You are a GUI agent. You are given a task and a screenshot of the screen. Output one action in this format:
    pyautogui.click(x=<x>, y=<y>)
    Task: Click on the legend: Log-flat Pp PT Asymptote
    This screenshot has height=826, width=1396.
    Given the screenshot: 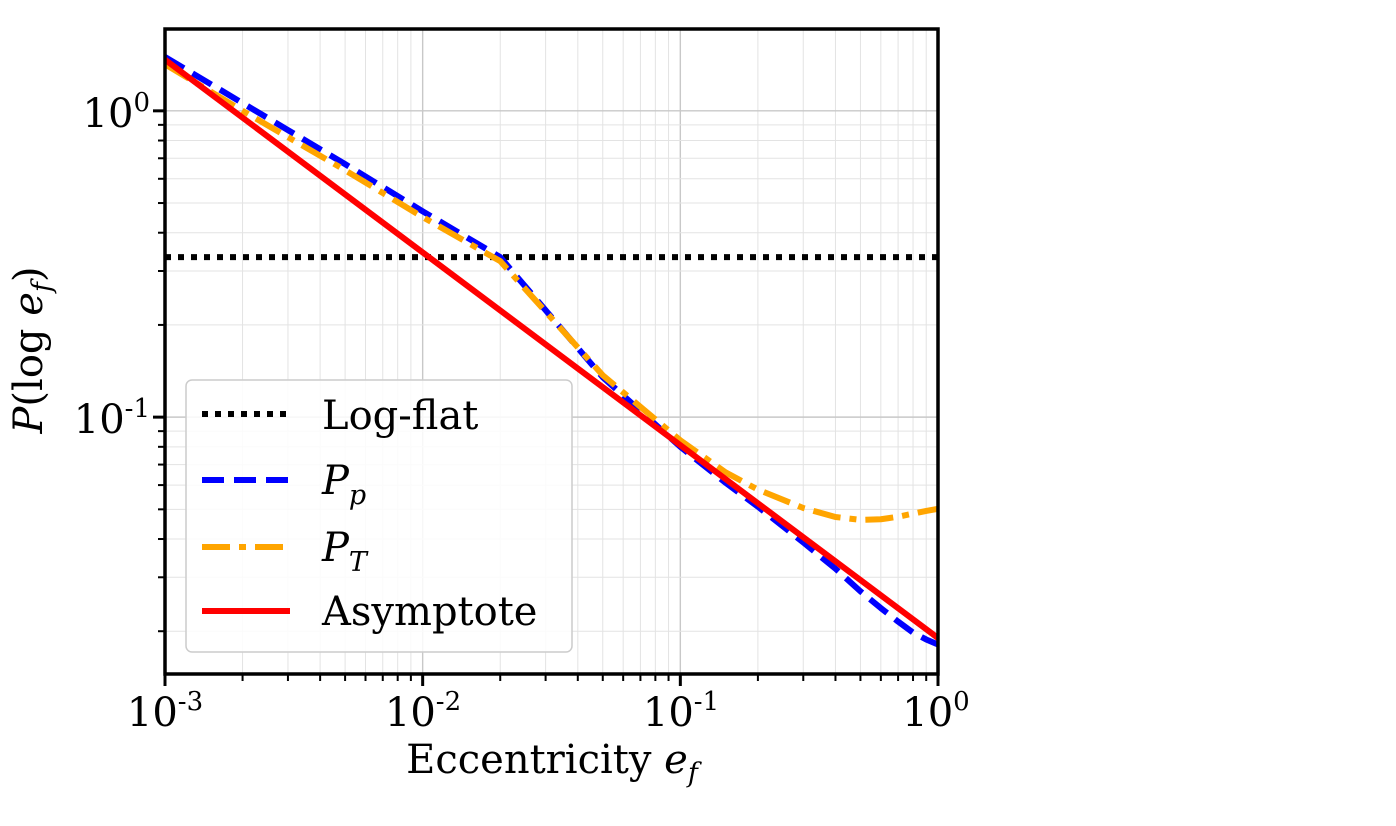 What is the action you would take?
    pyautogui.click(x=379, y=516)
    